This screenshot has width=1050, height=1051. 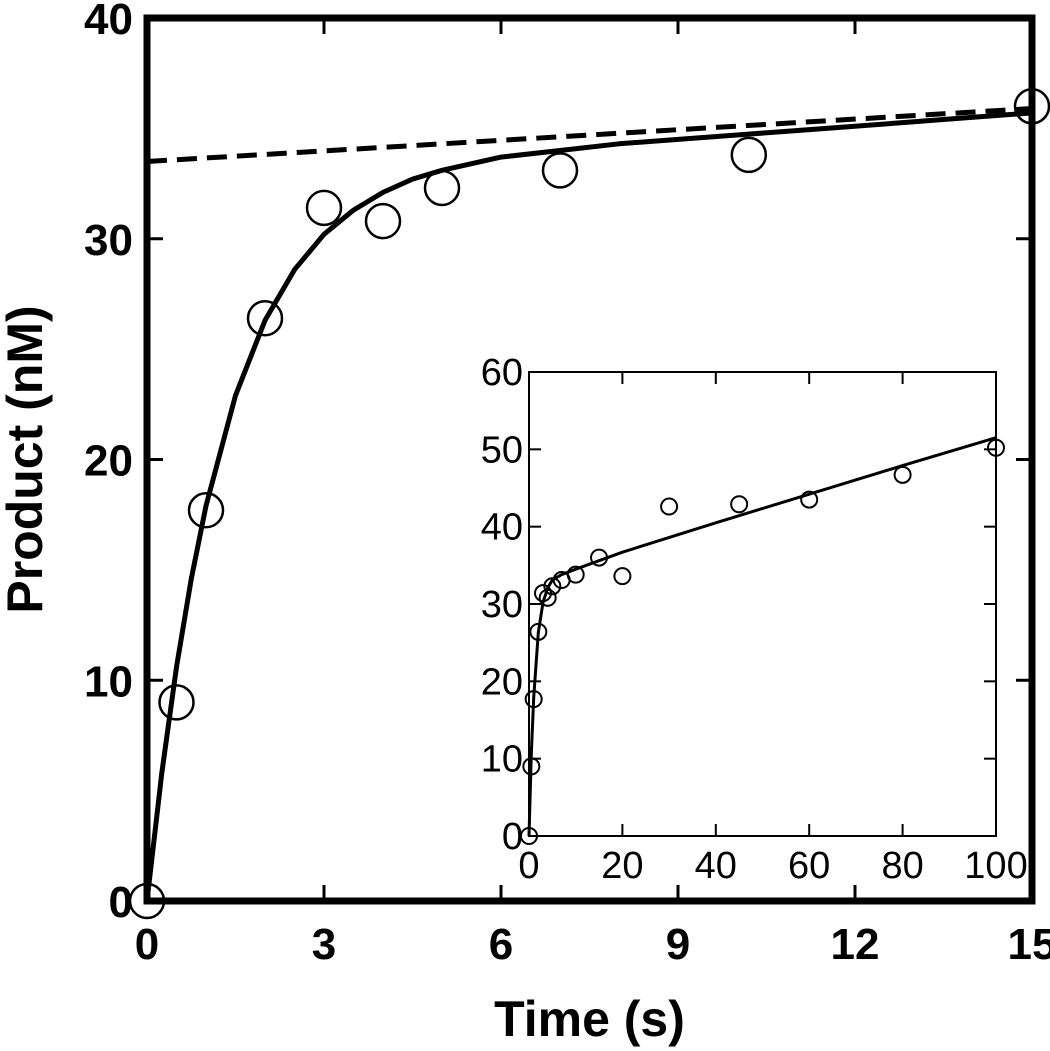 I want to click on inset-y-tick-label: 0, so click(x=512, y=837).